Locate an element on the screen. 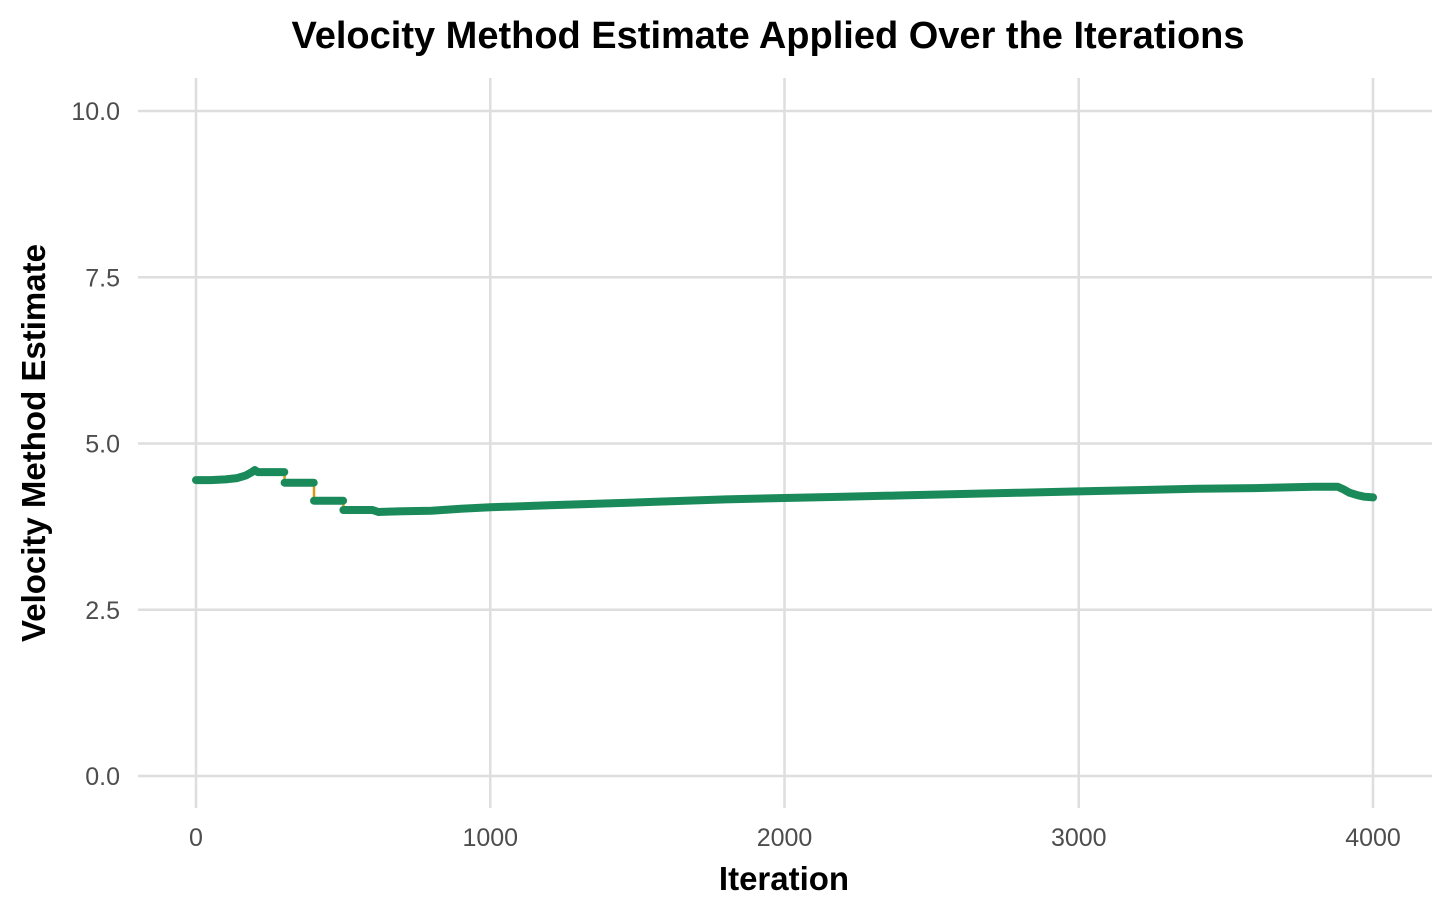 Image resolution: width=1450 pixels, height=916 pixels. y-axis-tick-labels: 0.0 2.5 5.0 7.5 10.0 is located at coordinates (95, 444).